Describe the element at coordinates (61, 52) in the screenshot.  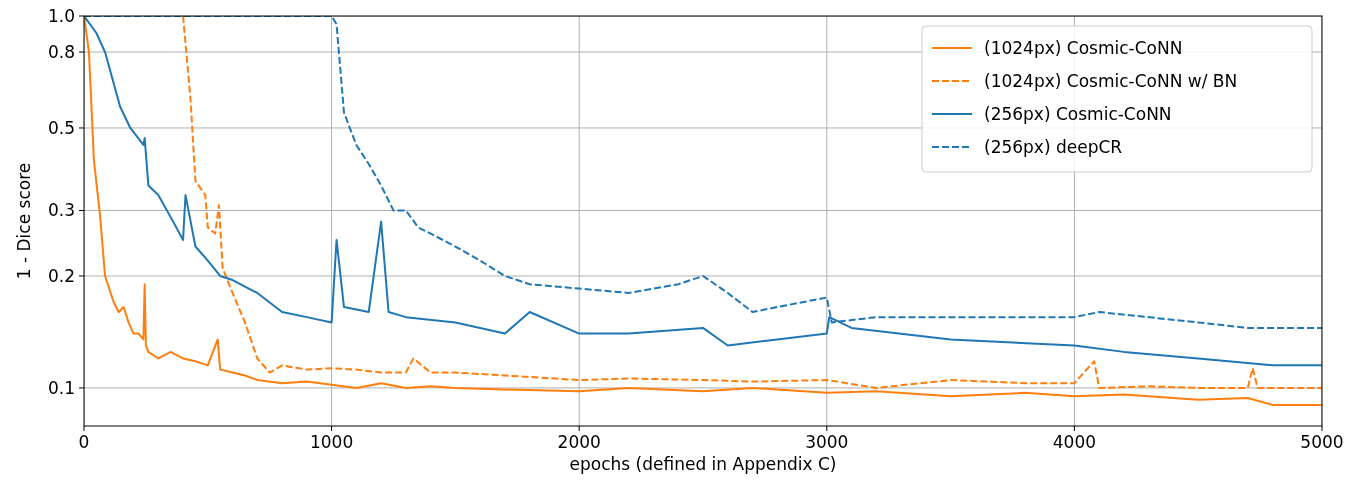
I see `y-tick-label: 0.8` at that location.